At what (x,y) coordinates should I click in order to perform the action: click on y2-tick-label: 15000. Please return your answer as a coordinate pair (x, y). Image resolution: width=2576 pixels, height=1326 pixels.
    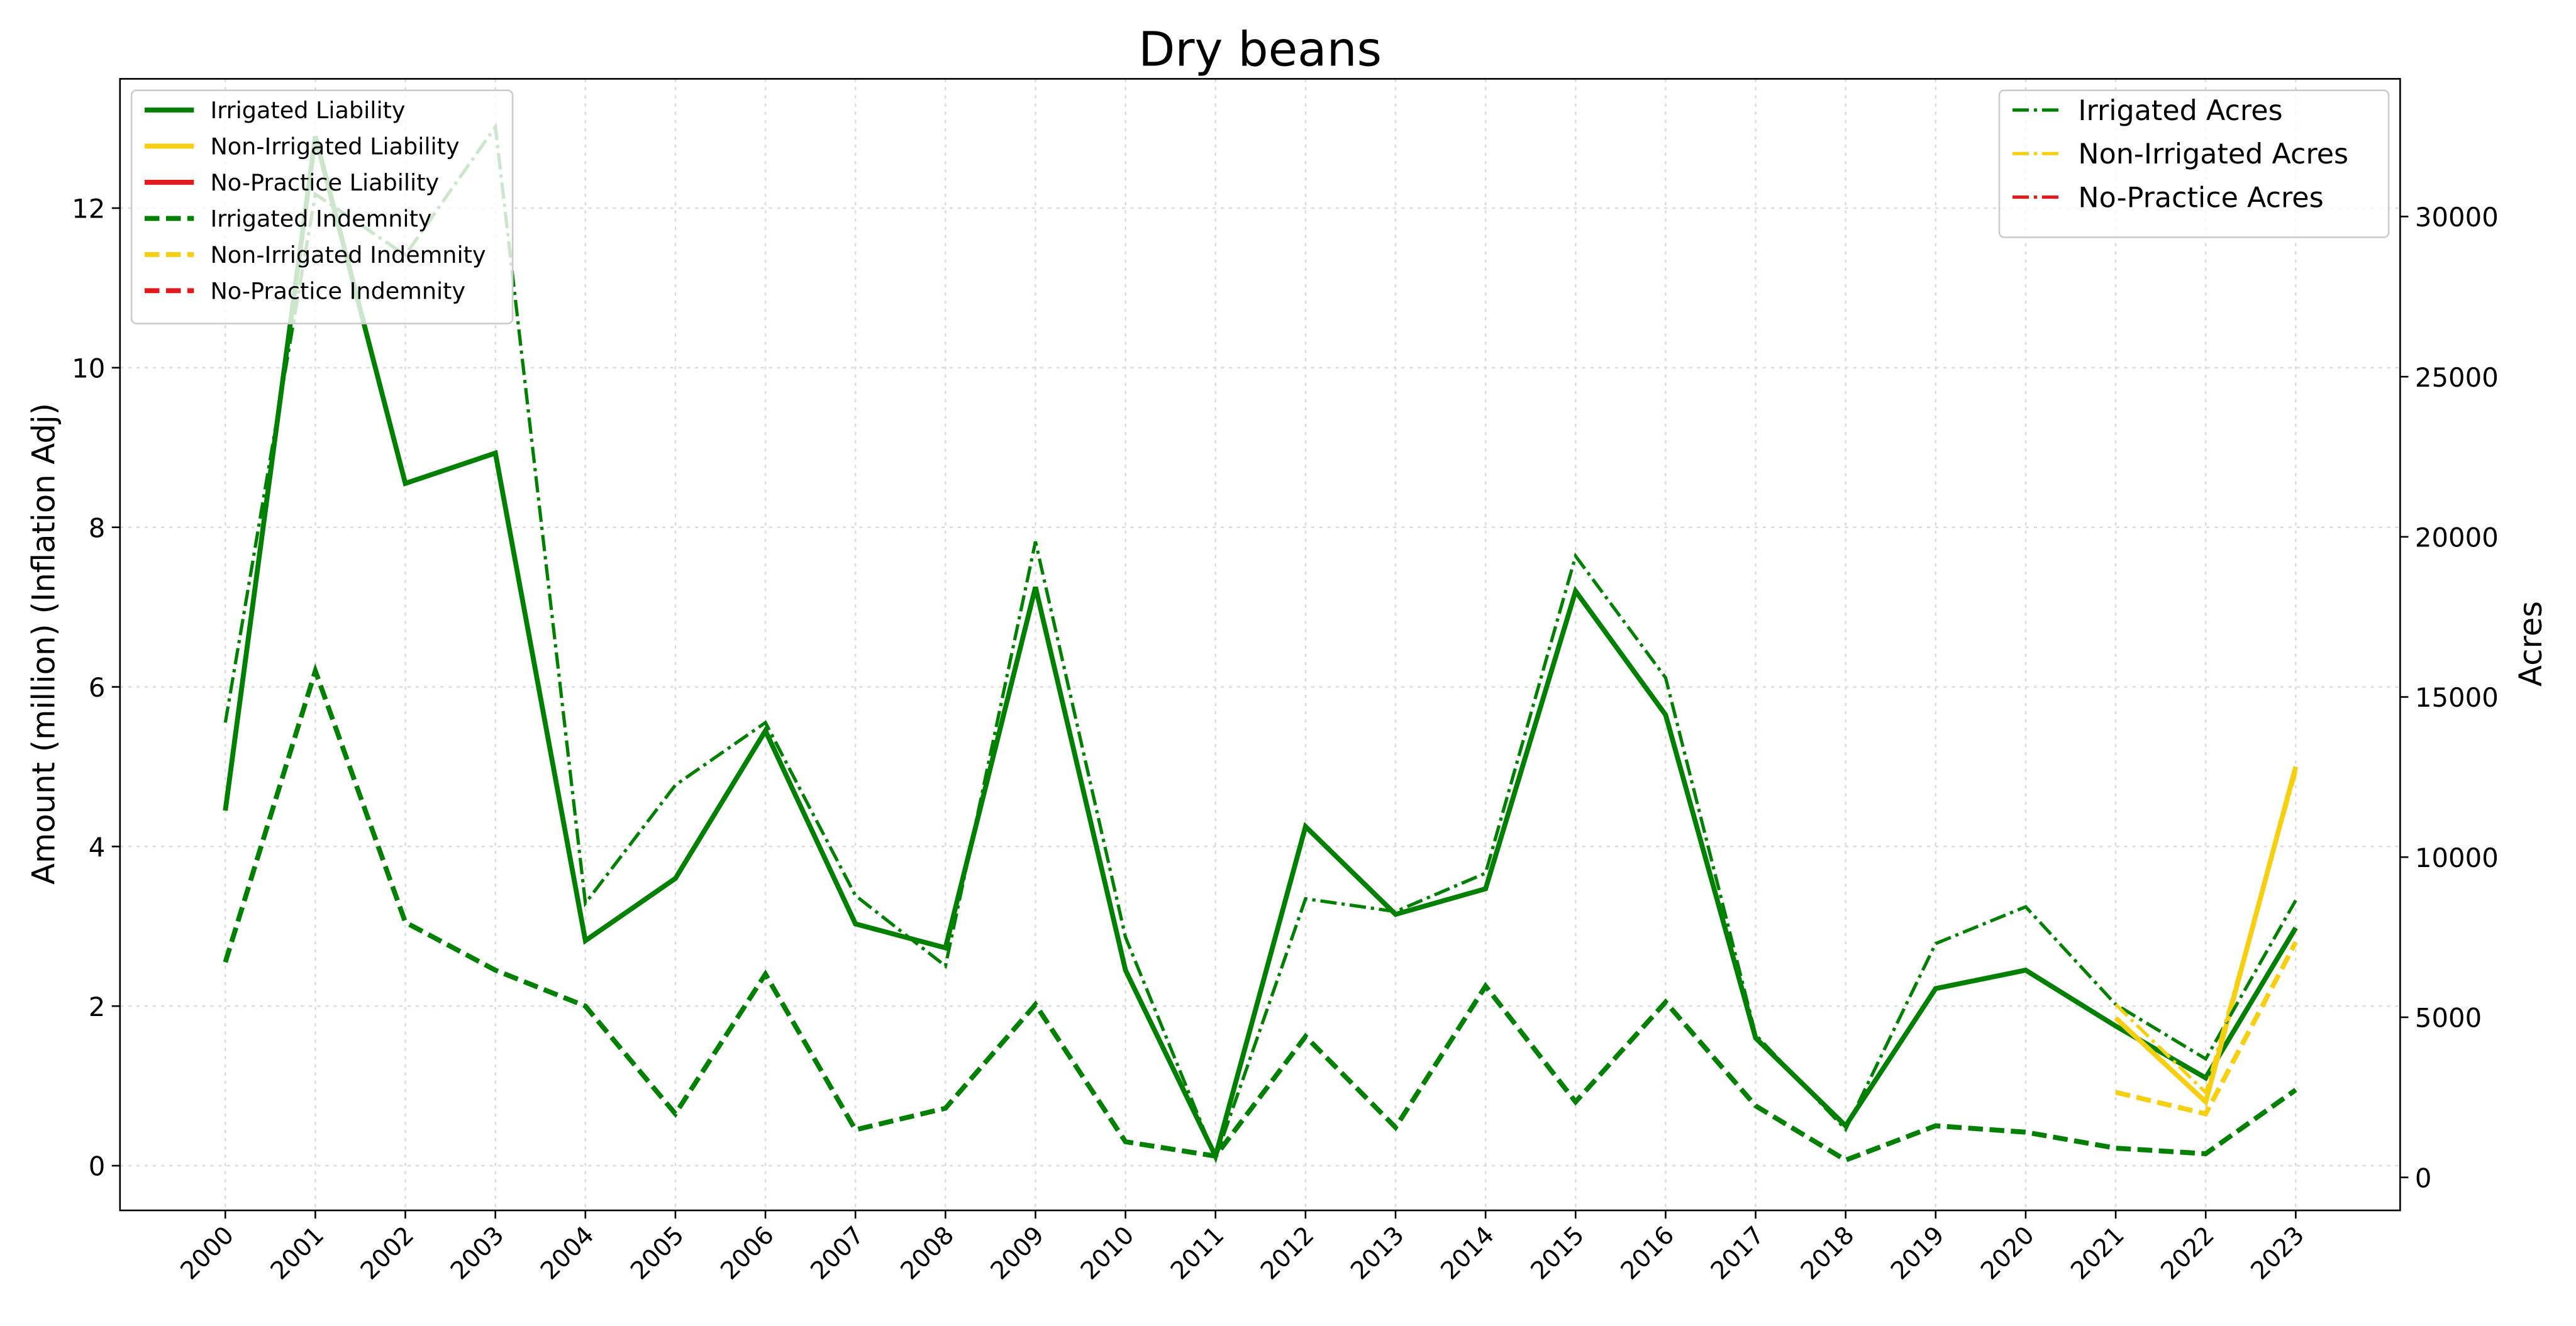
    Looking at the image, I should click on (2457, 697).